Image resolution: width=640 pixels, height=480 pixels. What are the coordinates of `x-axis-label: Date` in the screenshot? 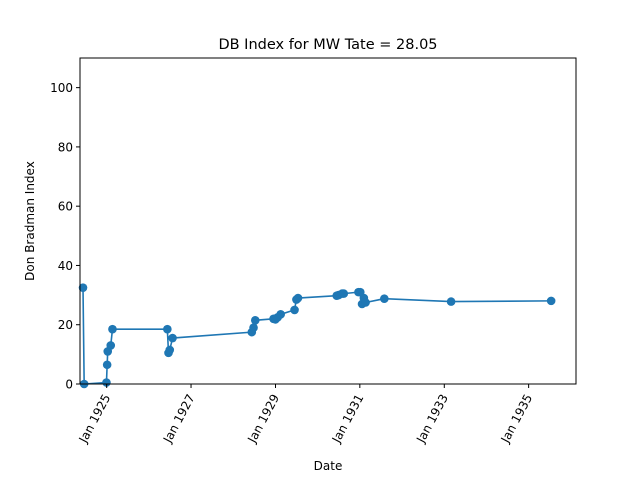 It's located at (328, 466).